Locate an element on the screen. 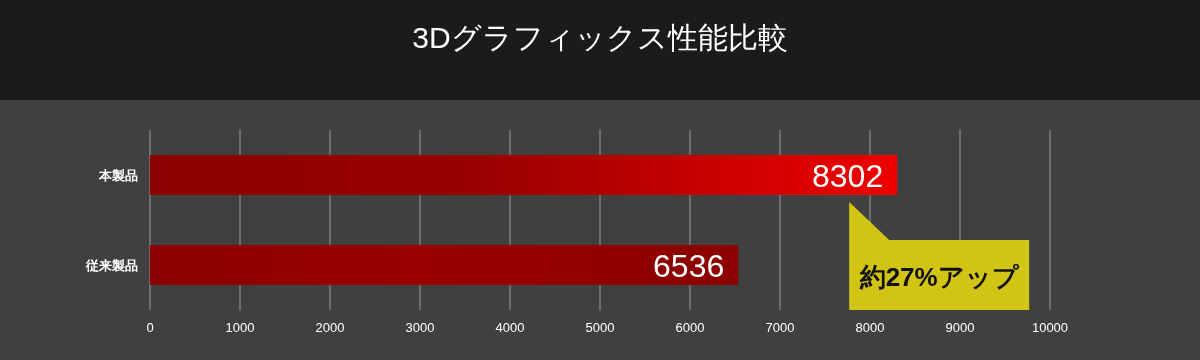 The image size is (1200, 360). x-tick-label: 7000 is located at coordinates (780, 327).